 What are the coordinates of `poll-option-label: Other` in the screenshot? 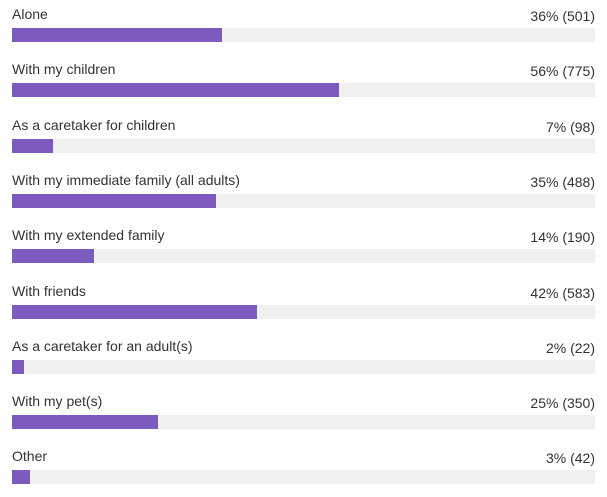 It's located at (30, 456).